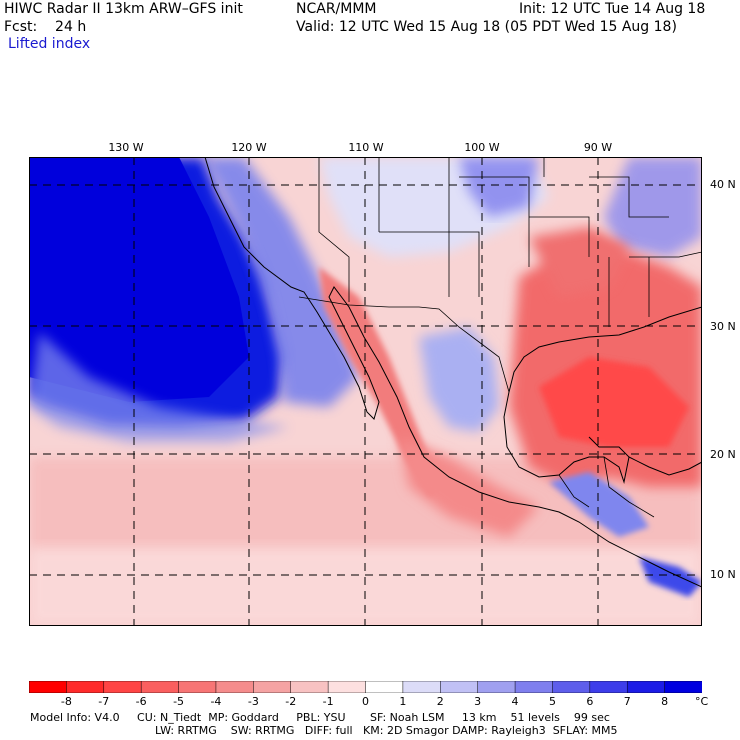 The width and height of the screenshot is (740, 740). Describe the element at coordinates (45, 27) in the screenshot. I see `forecast-hour: Fcst: 24 h` at that location.